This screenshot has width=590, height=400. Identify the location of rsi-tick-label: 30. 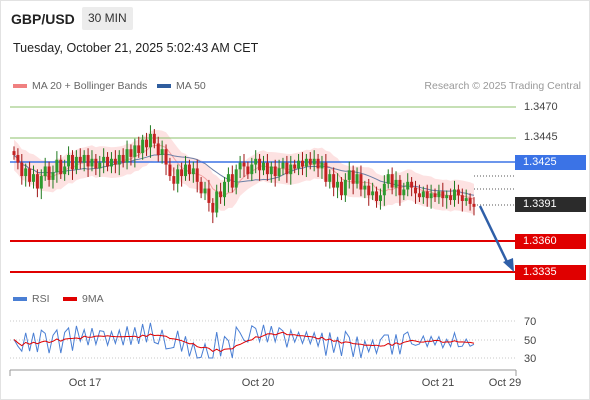
(530, 359).